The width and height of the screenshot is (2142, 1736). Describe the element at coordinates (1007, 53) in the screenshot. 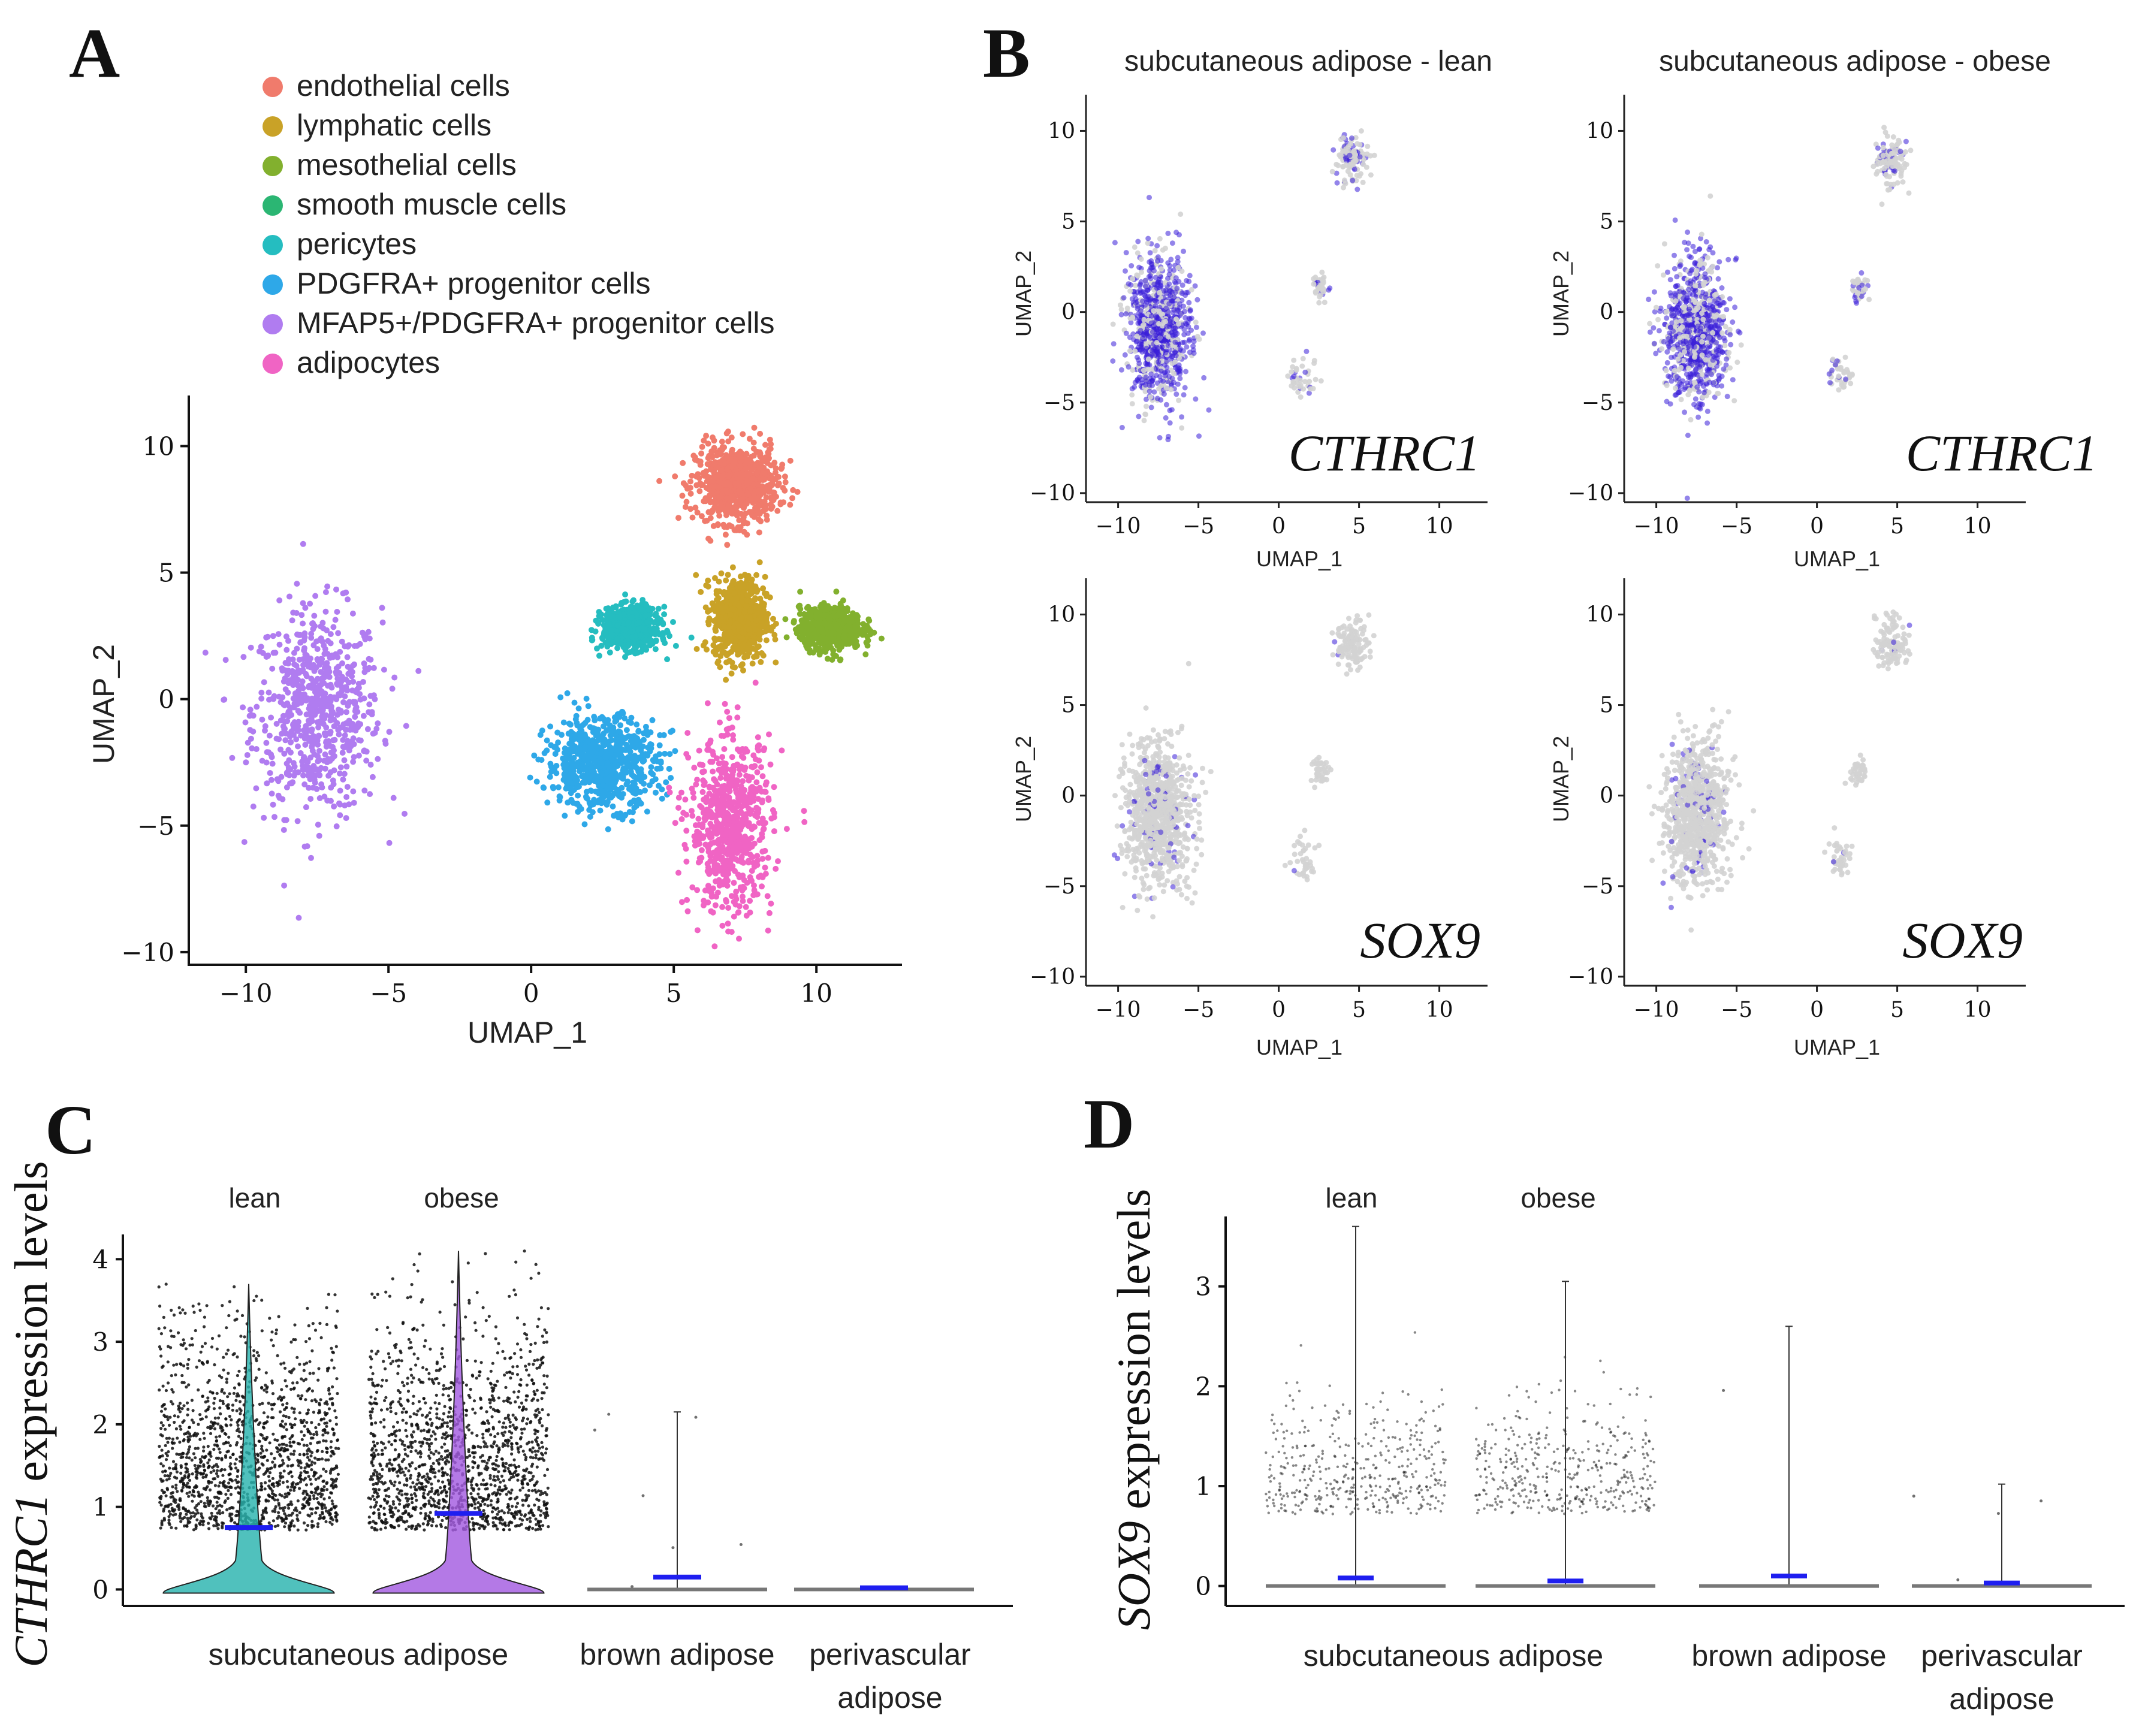

I see `panel-letter-b: B` at that location.